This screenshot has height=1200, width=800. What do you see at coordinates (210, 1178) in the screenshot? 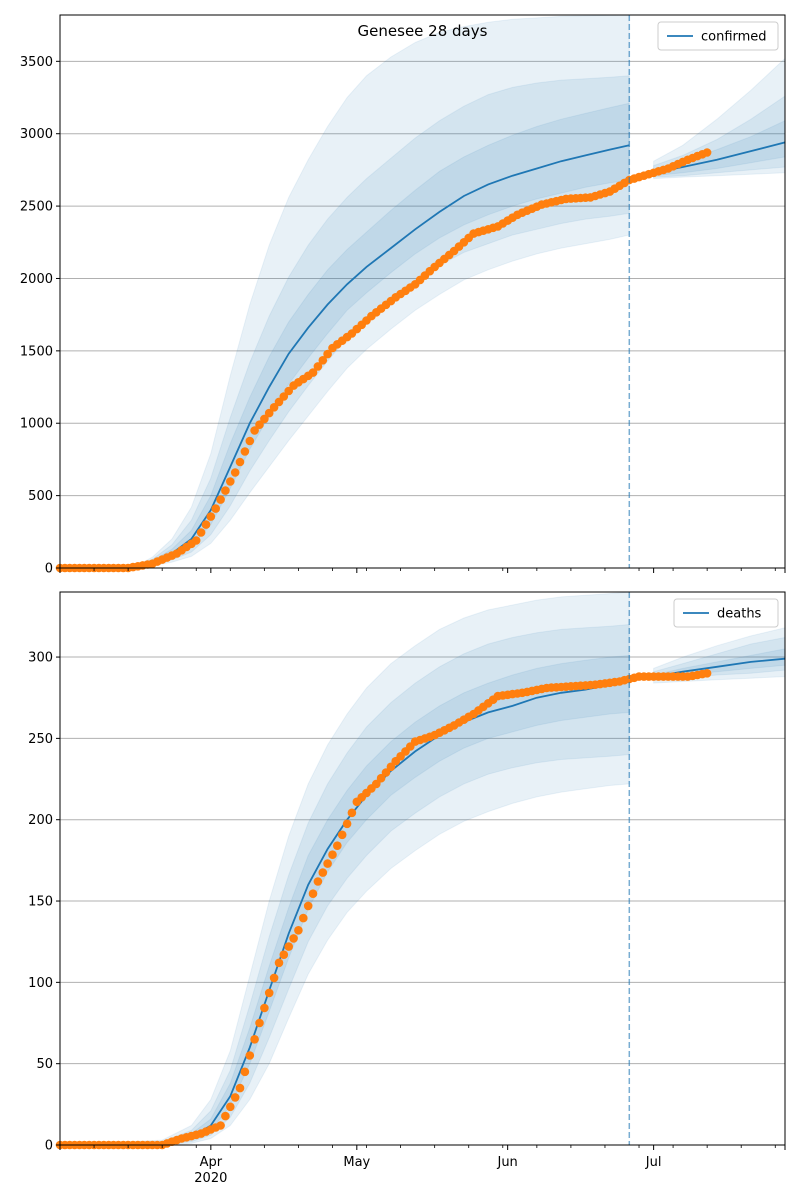
I see `x-tick-label-line: 2020` at bounding box center [210, 1178].